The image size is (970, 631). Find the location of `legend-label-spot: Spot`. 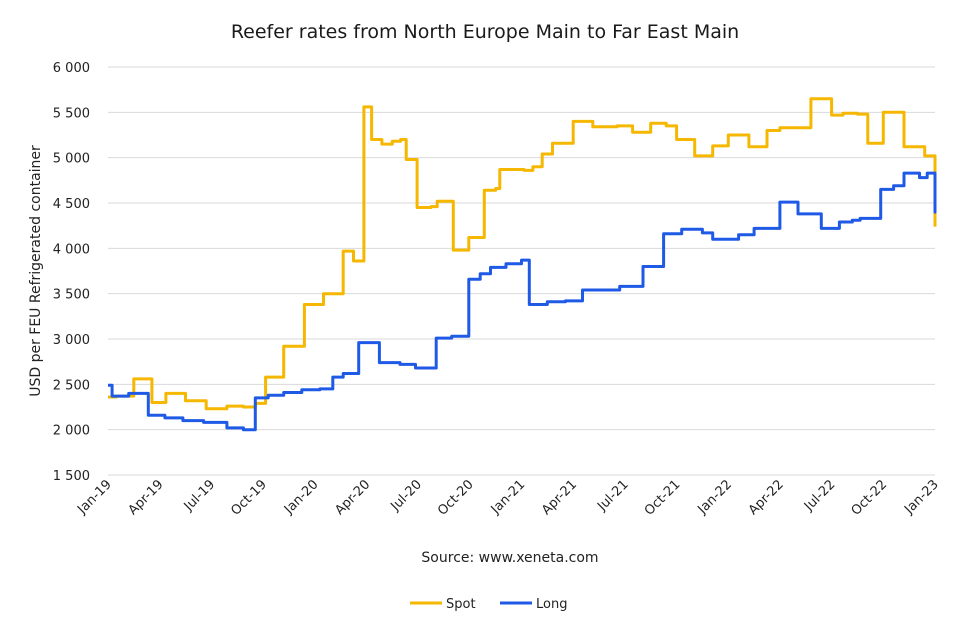

legend-label-spot: Spot is located at coordinates (461, 604).